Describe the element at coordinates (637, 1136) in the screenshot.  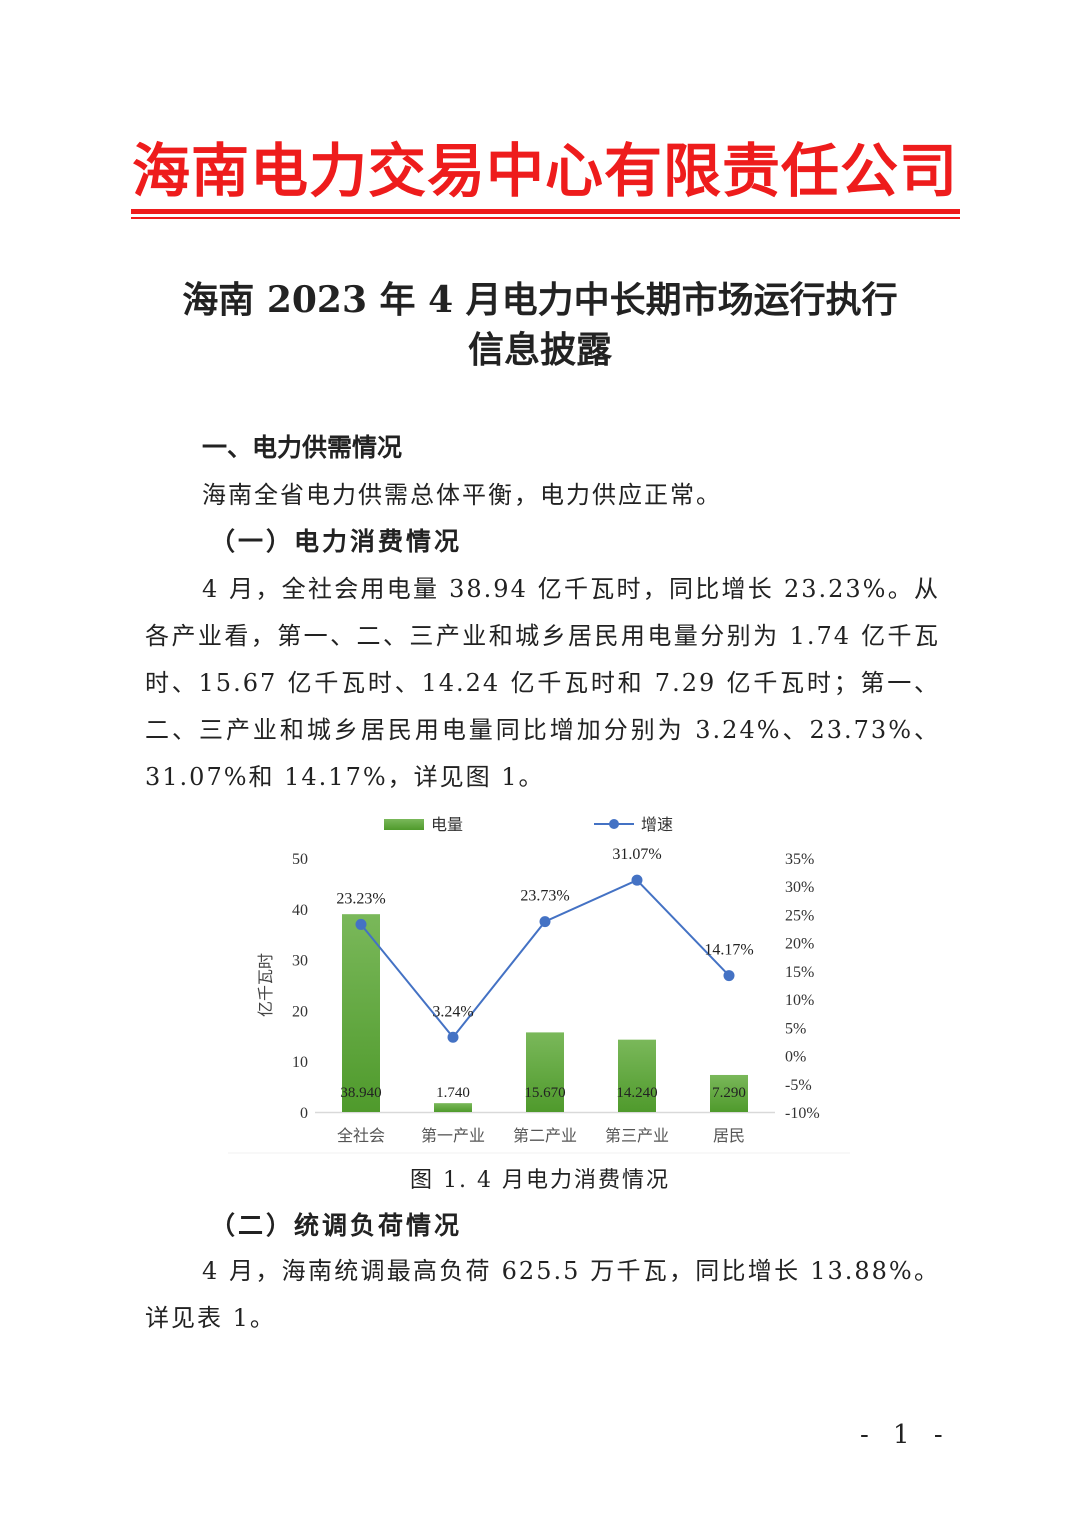
I see `x-axis-tick-label: 第三产业` at that location.